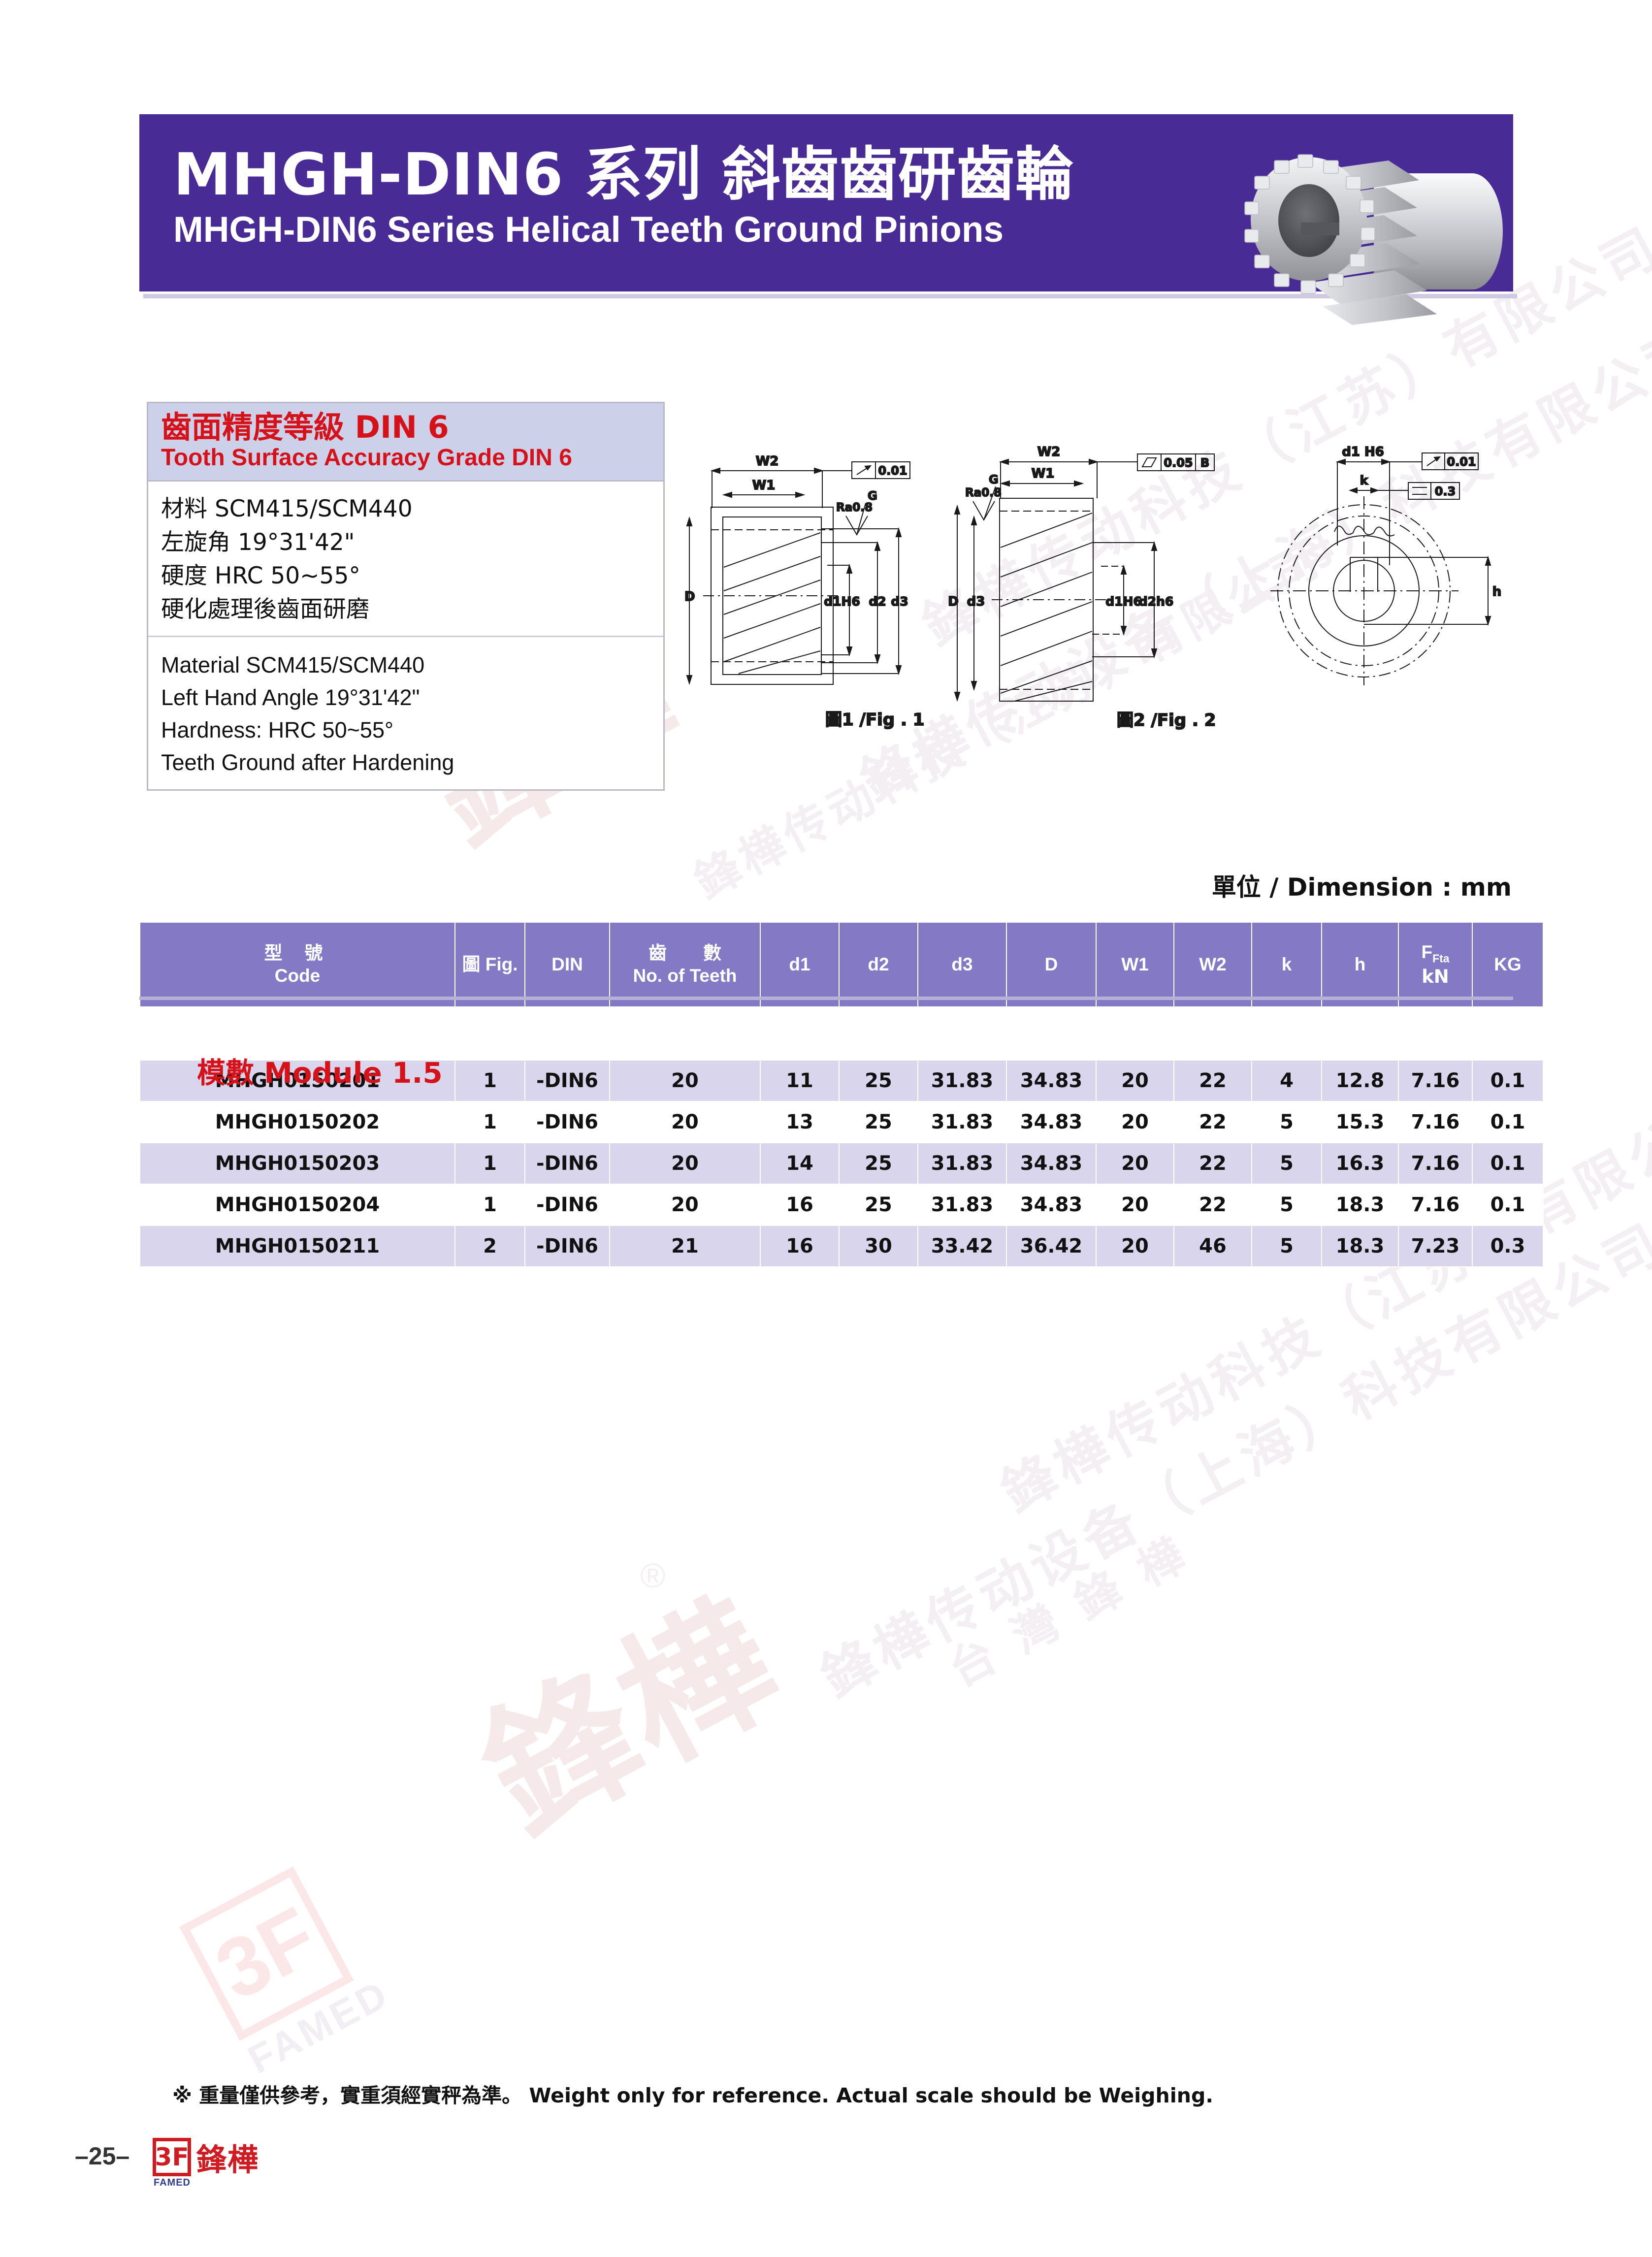 Image resolution: width=1652 pixels, height=2257 pixels. Describe the element at coordinates (293, 664) in the screenshot. I see `spec-en-material: Material SCM415/SCM440` at that location.